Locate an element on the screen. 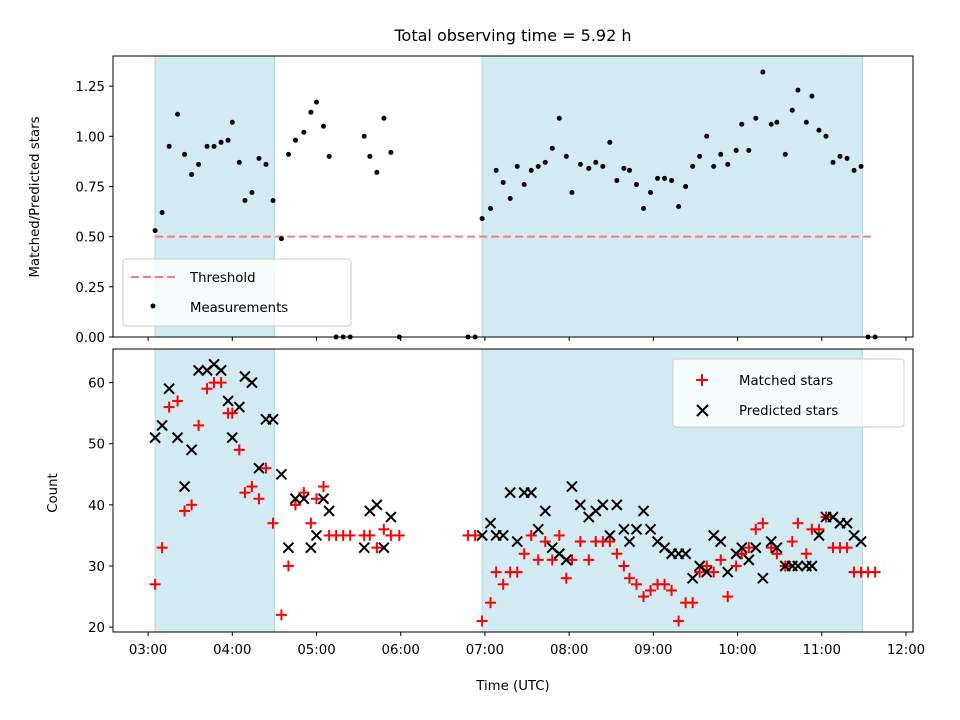  x-tick-label: 06:00 is located at coordinates (401, 650).